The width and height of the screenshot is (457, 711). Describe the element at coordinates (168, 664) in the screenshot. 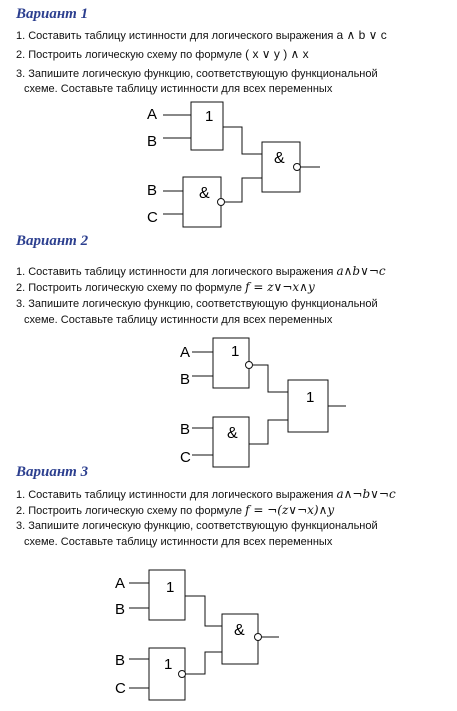

I see `gate-2-symbol: 1` at that location.